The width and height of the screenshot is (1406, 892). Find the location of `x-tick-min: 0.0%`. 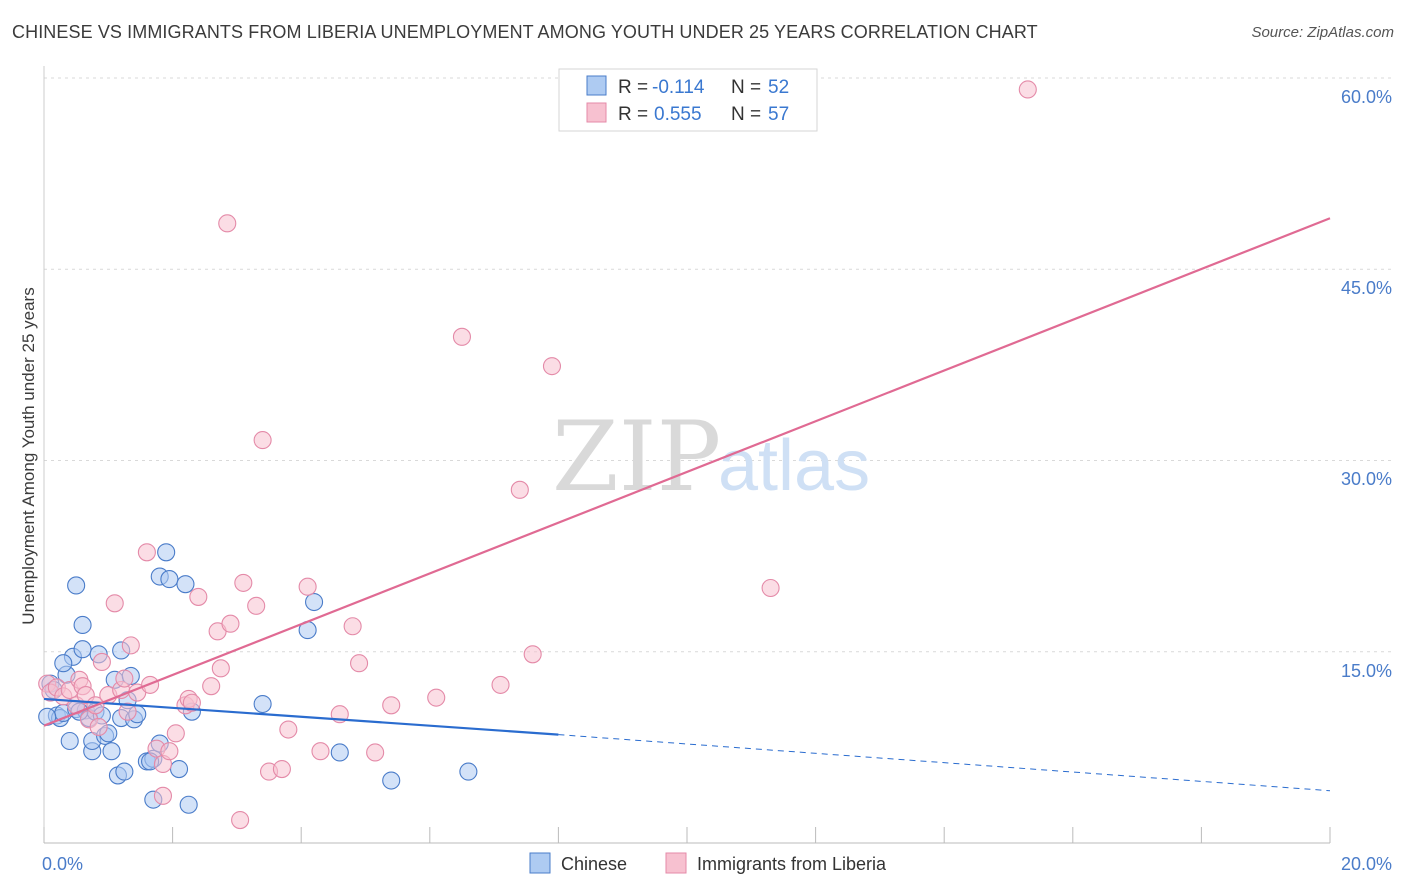

x-tick-min: 0.0% is located at coordinates (62, 864).